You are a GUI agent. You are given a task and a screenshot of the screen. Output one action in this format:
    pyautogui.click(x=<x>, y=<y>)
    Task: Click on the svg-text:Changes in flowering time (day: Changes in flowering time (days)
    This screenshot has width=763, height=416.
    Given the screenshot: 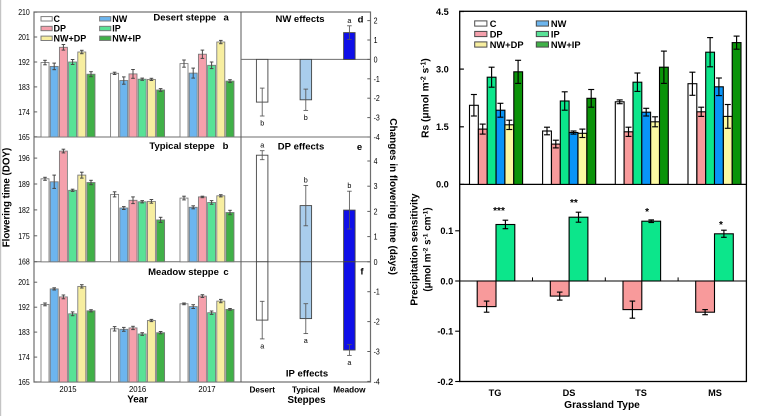 What is the action you would take?
    pyautogui.click(x=392, y=196)
    